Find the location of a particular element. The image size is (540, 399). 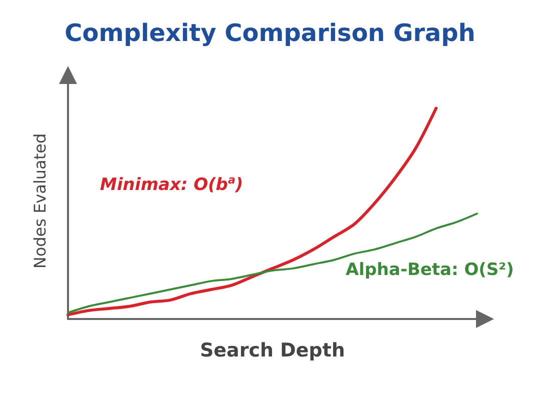

x-axis-title: Search Depth is located at coordinates (273, 351).